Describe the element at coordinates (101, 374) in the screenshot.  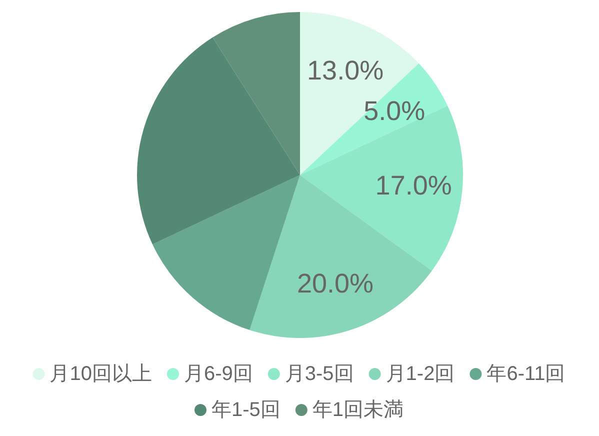
I see `legend-label: 月10回以上` at that location.